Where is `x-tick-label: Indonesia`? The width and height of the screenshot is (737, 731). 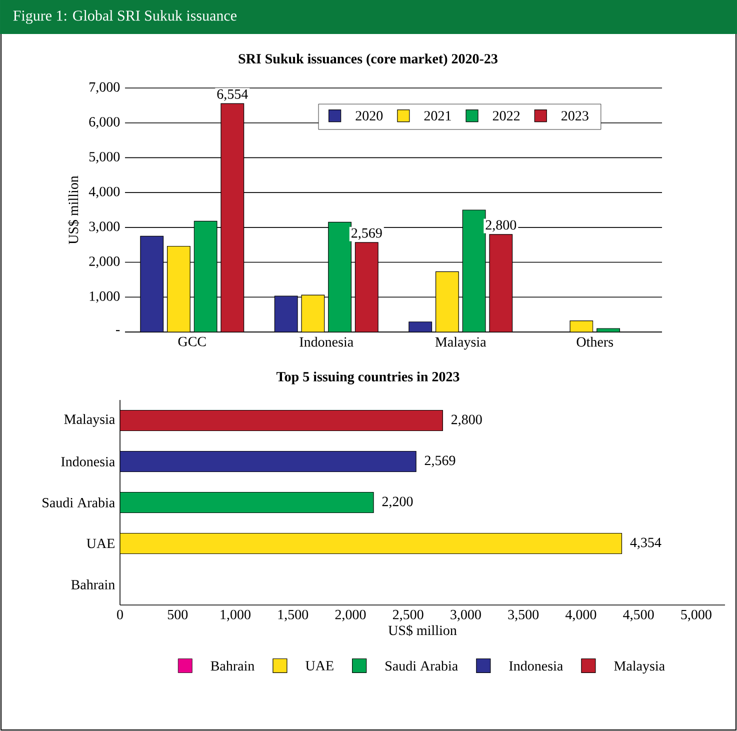 x-tick-label: Indonesia is located at coordinates (327, 341).